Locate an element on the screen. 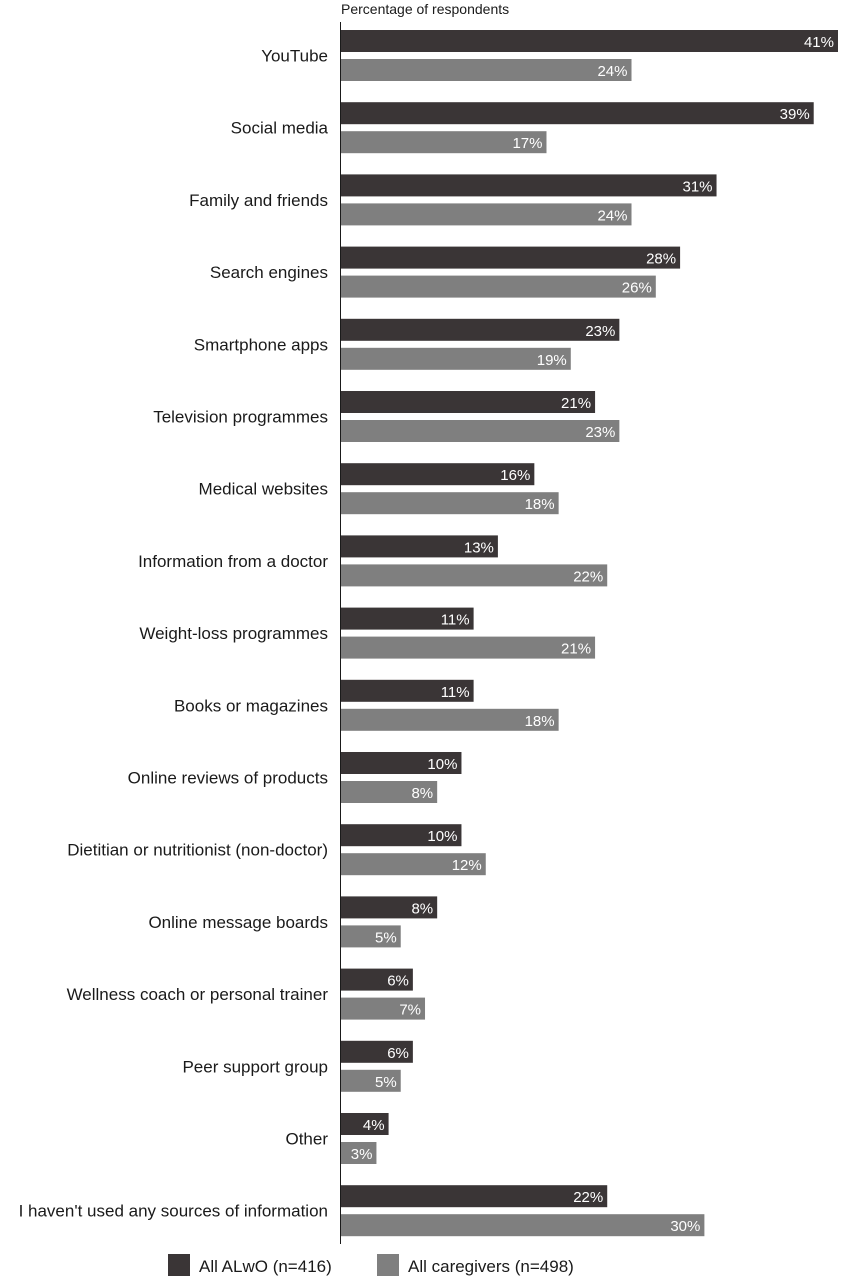  category-label: Other is located at coordinates (306, 1139).